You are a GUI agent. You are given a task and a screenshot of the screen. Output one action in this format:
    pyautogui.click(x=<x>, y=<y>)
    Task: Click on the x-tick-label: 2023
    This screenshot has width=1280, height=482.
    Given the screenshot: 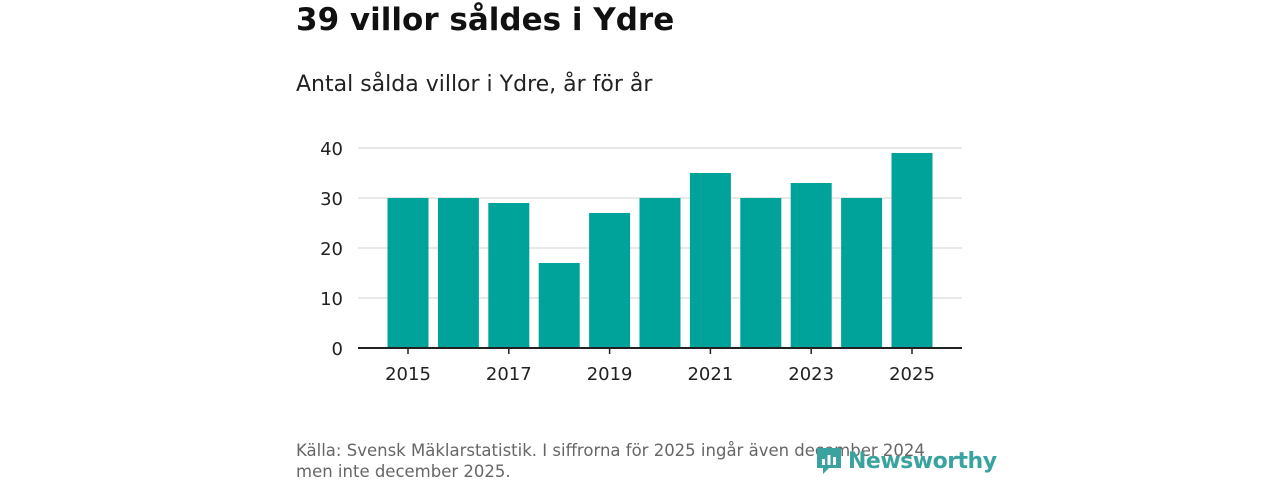 What is the action you would take?
    pyautogui.click(x=811, y=374)
    